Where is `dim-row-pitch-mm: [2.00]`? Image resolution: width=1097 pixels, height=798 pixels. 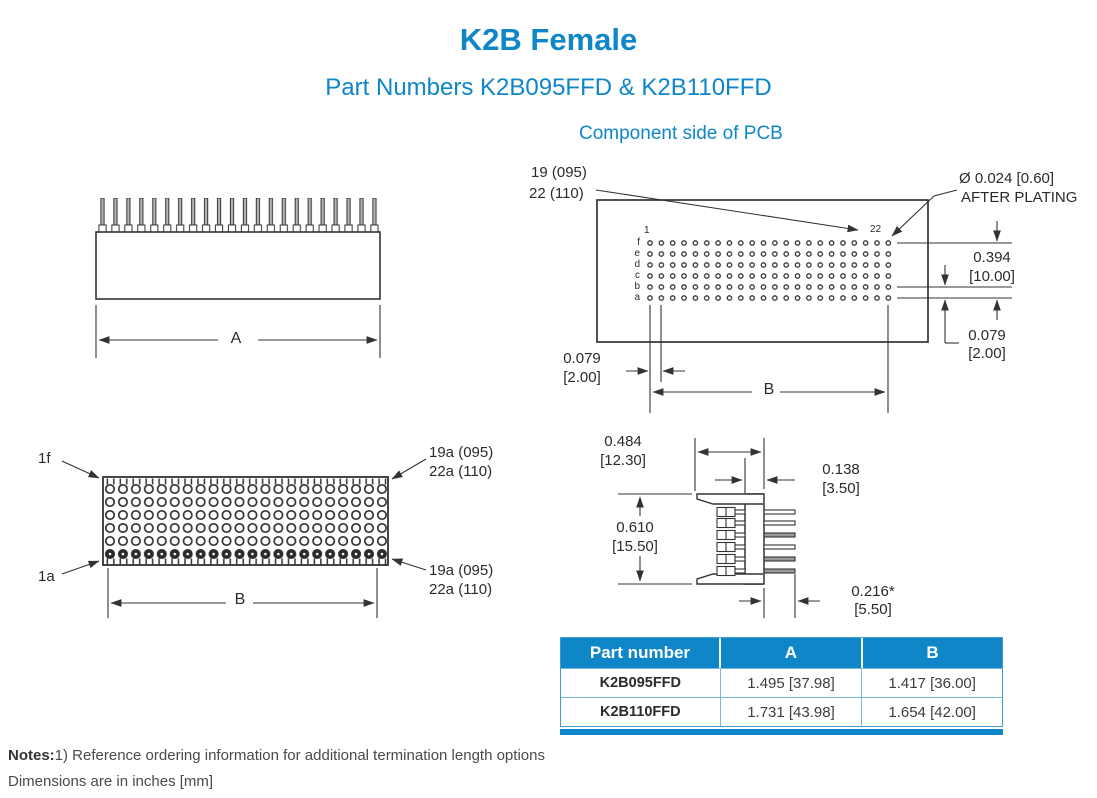 dim-row-pitch-mm: [2.00] is located at coordinates (987, 353).